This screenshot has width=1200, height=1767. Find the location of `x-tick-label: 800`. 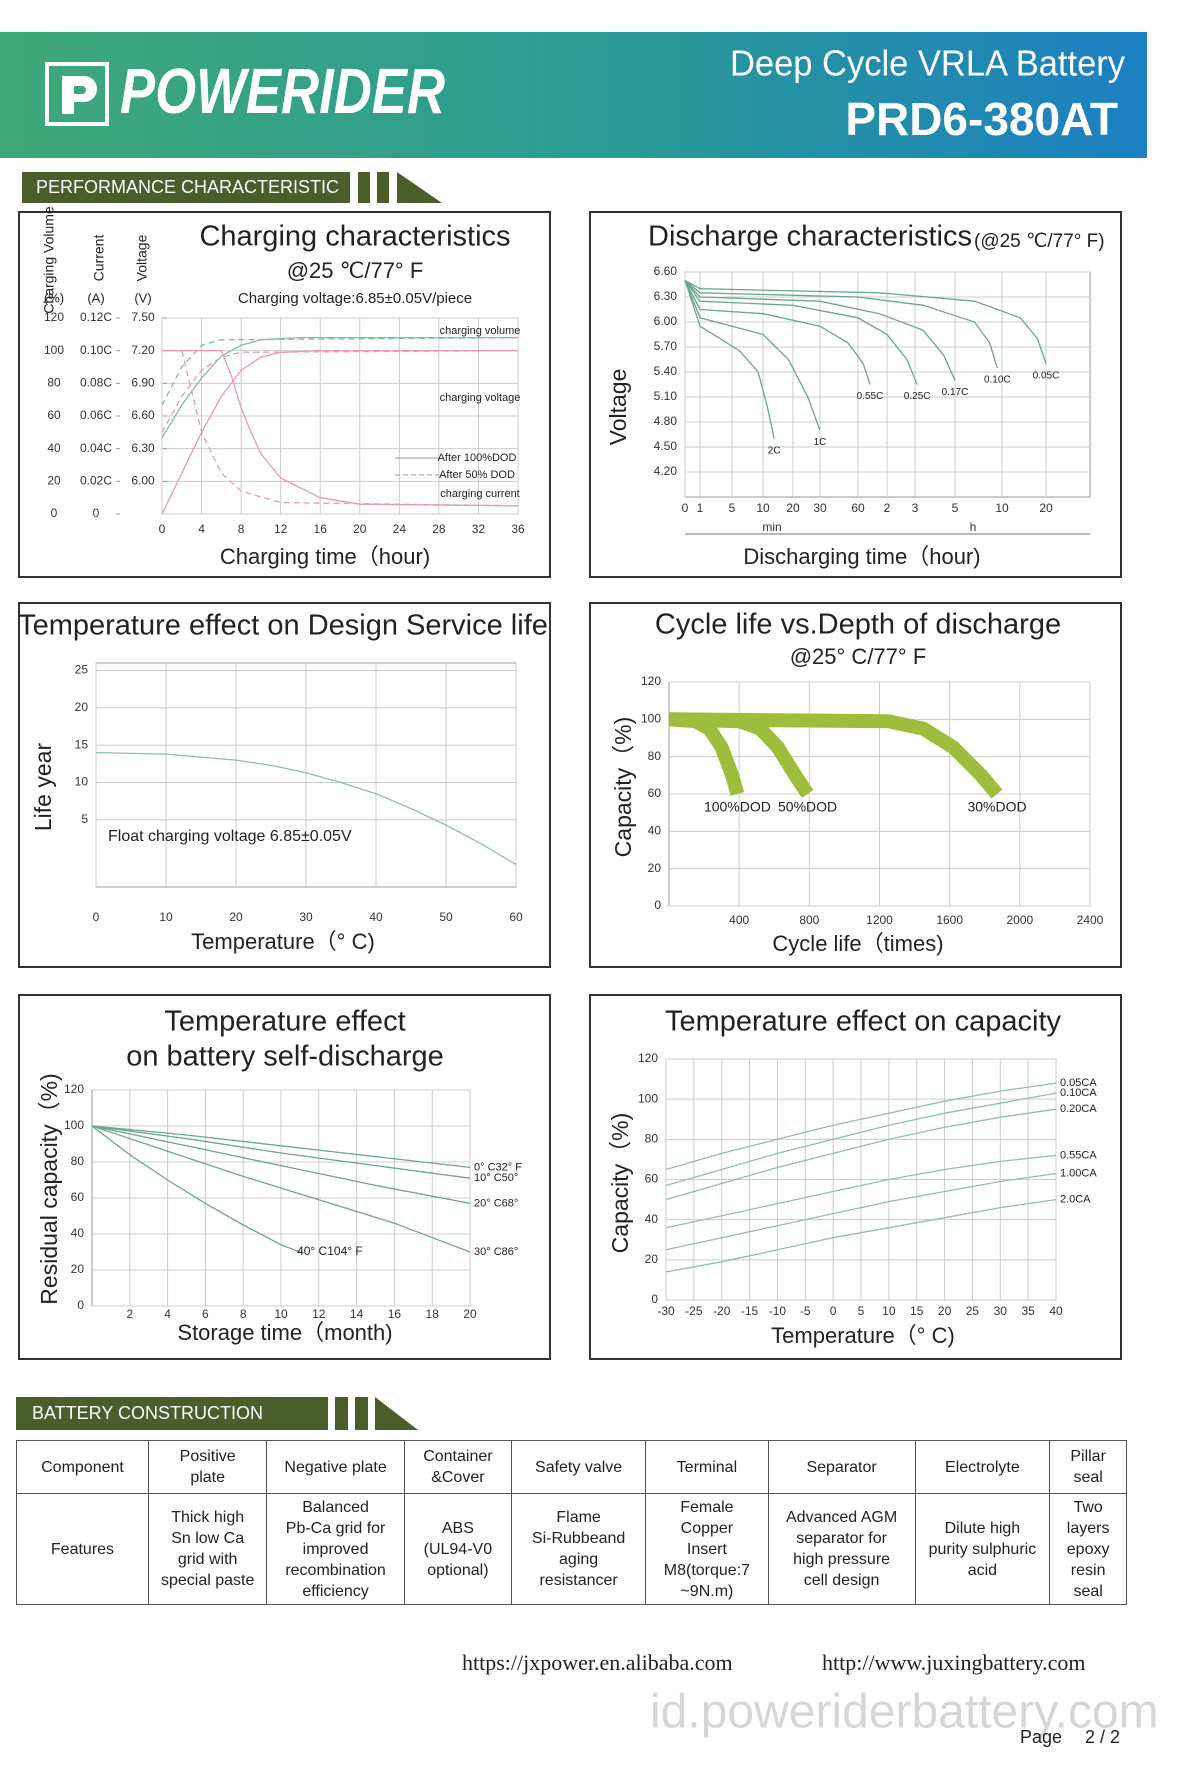

x-tick-label: 800 is located at coordinates (809, 920).